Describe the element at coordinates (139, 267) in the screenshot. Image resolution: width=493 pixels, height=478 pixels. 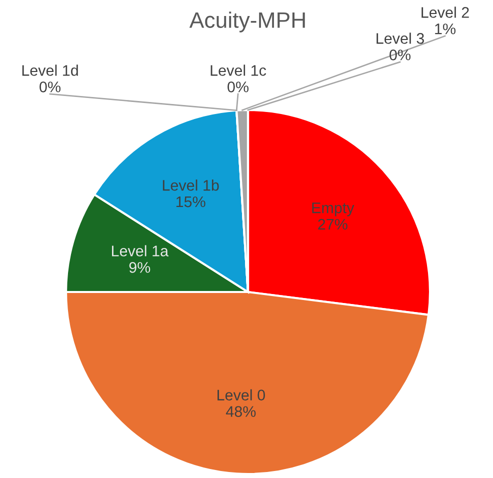
I see `data-label: 9%` at that location.